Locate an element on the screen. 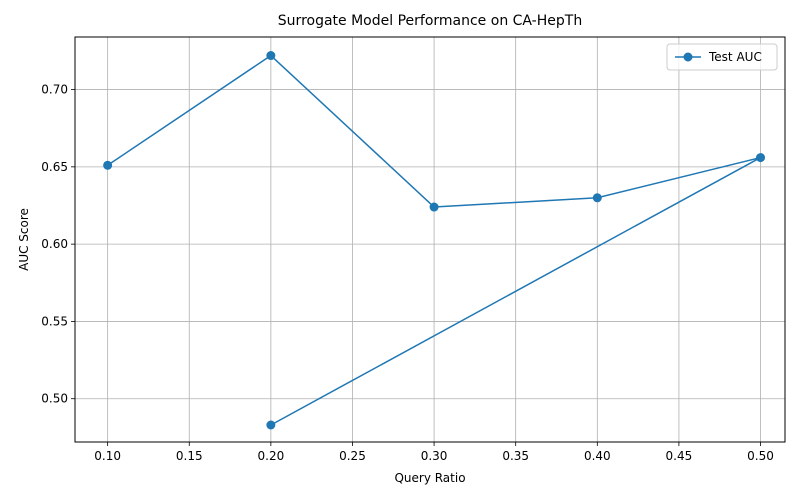 The width and height of the screenshot is (800, 500). y-tick-label: 0.60 is located at coordinates (54, 244).